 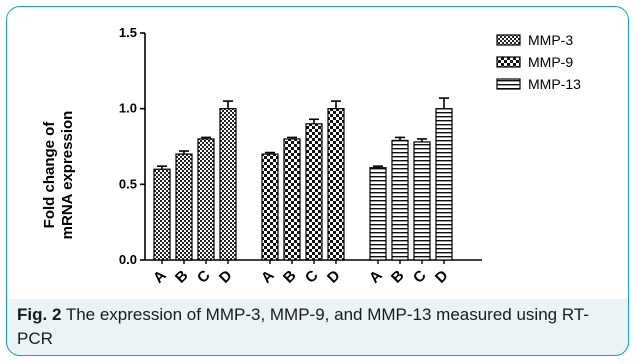 I want to click on y-tick-label: 0.5, so click(x=128, y=183).